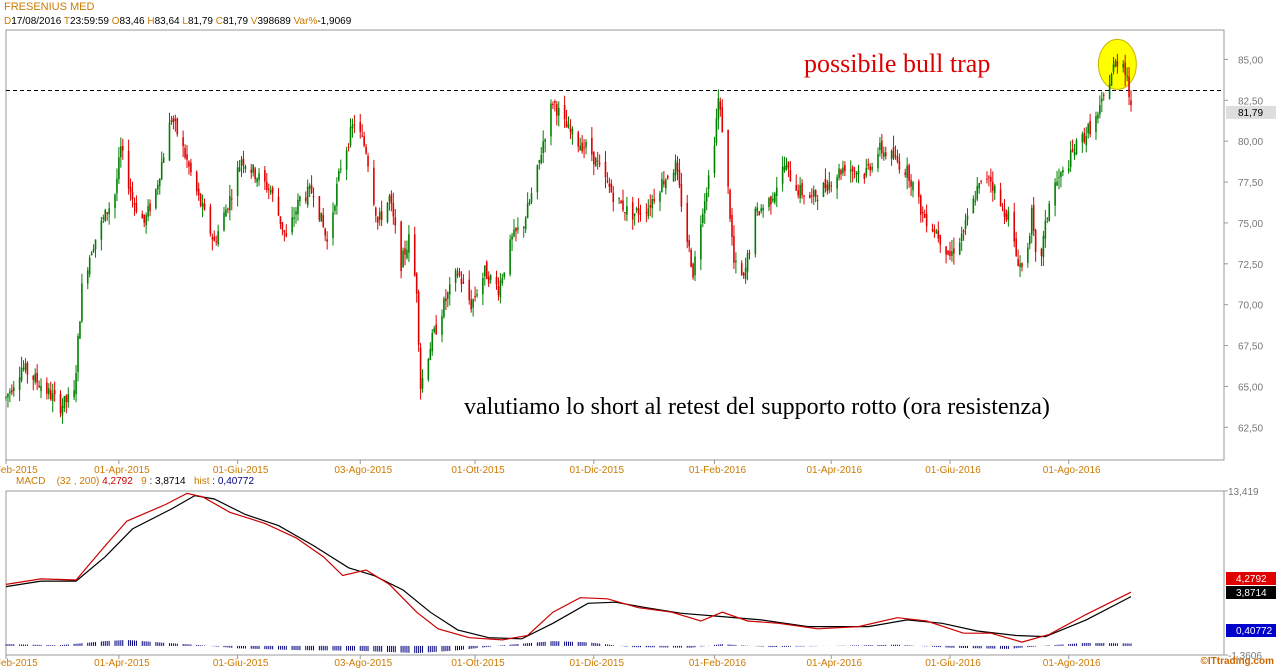 Image resolution: width=1278 pixels, height=668 pixels. I want to click on field-time: 23:59:59, so click(89, 21).